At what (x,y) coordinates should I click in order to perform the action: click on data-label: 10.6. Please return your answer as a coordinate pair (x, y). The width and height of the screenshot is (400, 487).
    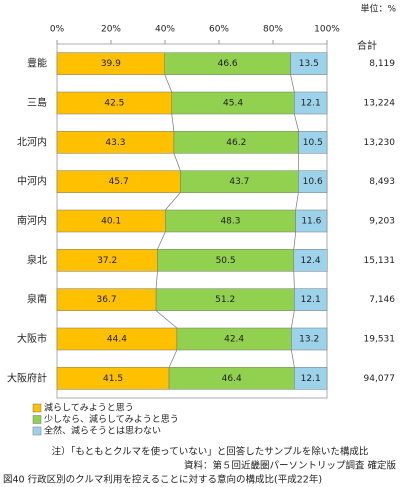
    Looking at the image, I should click on (313, 182).